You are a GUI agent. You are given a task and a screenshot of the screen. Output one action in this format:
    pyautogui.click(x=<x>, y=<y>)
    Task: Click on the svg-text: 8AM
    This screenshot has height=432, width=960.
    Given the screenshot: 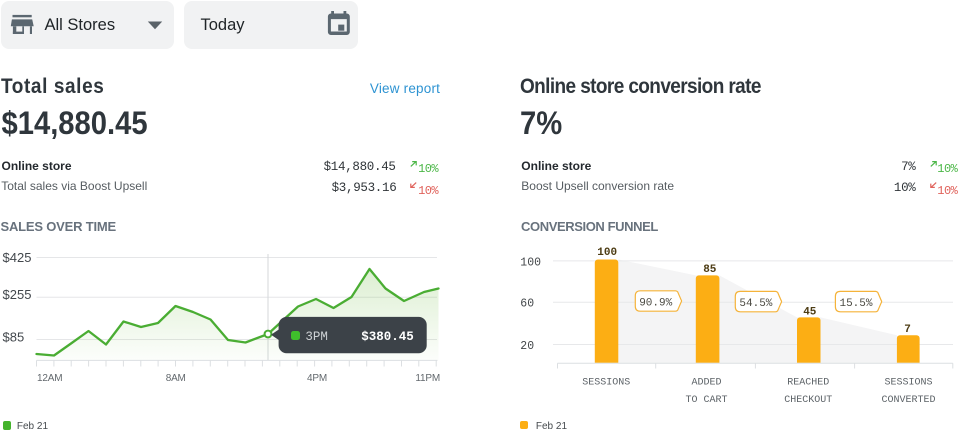 What is the action you would take?
    pyautogui.click(x=176, y=378)
    